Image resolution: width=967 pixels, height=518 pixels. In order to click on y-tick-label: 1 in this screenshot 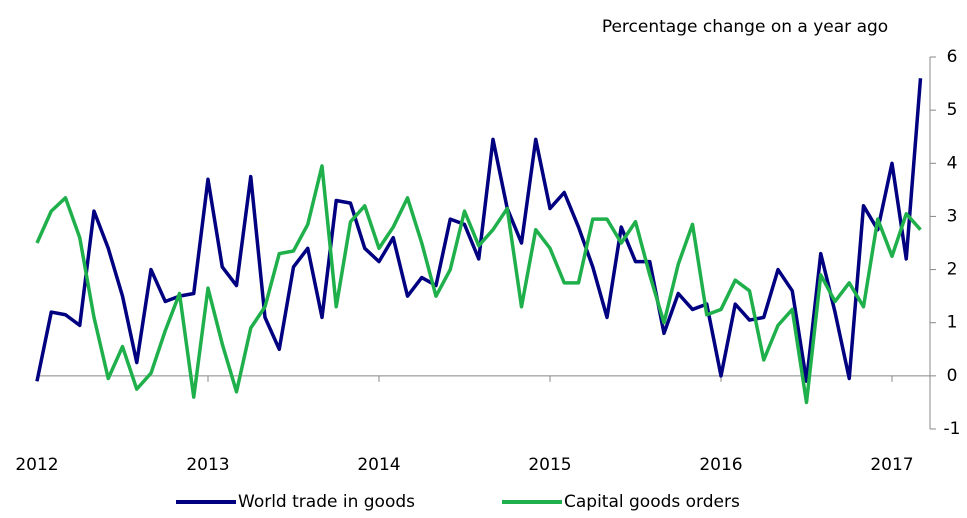, I will do `click(952, 323)`.